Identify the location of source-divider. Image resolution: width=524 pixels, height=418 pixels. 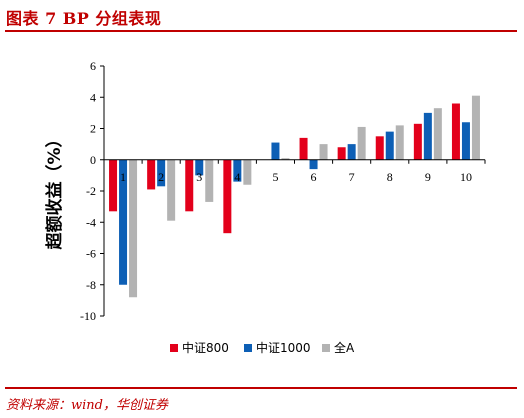
(261, 388).